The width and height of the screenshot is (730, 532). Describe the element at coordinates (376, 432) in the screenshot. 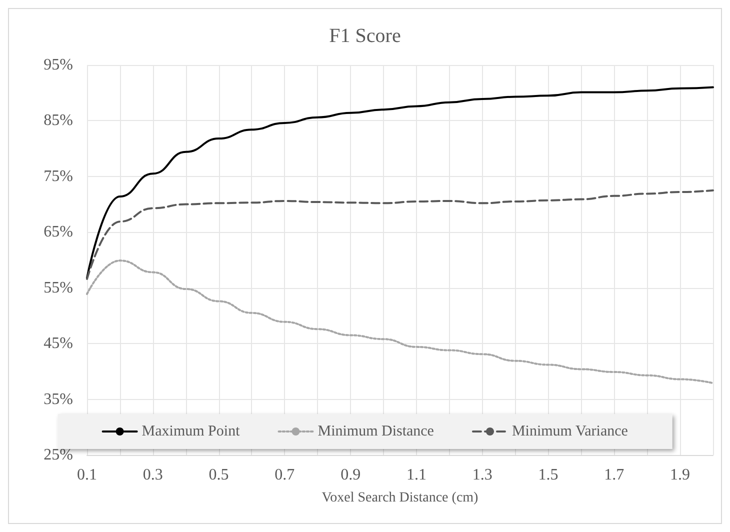

I see `legend-label: Minimum Distance` at that location.